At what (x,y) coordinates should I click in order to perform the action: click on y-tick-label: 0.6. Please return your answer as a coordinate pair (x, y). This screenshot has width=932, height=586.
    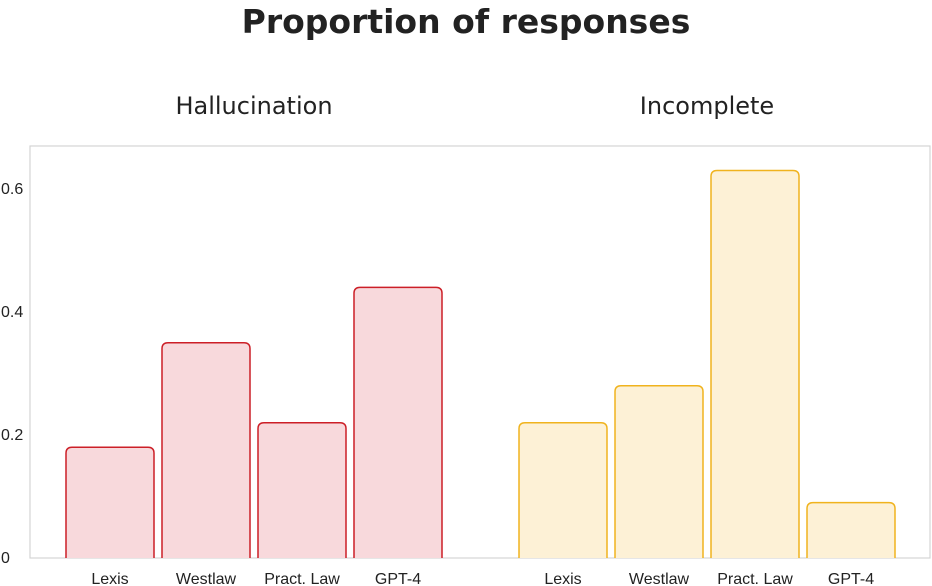
    Looking at the image, I should click on (12, 189).